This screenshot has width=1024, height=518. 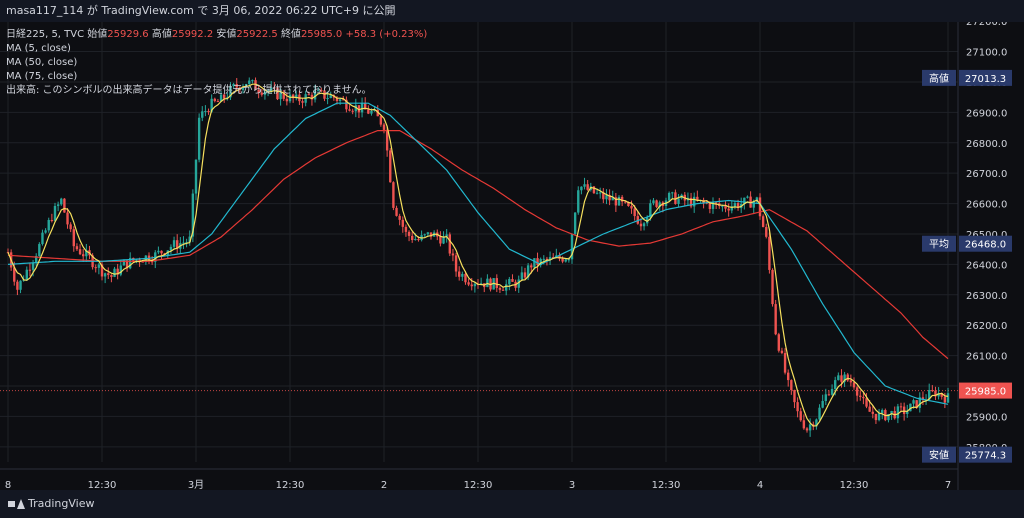 I want to click on ma75-legend: MA (75, close), so click(x=42, y=76).